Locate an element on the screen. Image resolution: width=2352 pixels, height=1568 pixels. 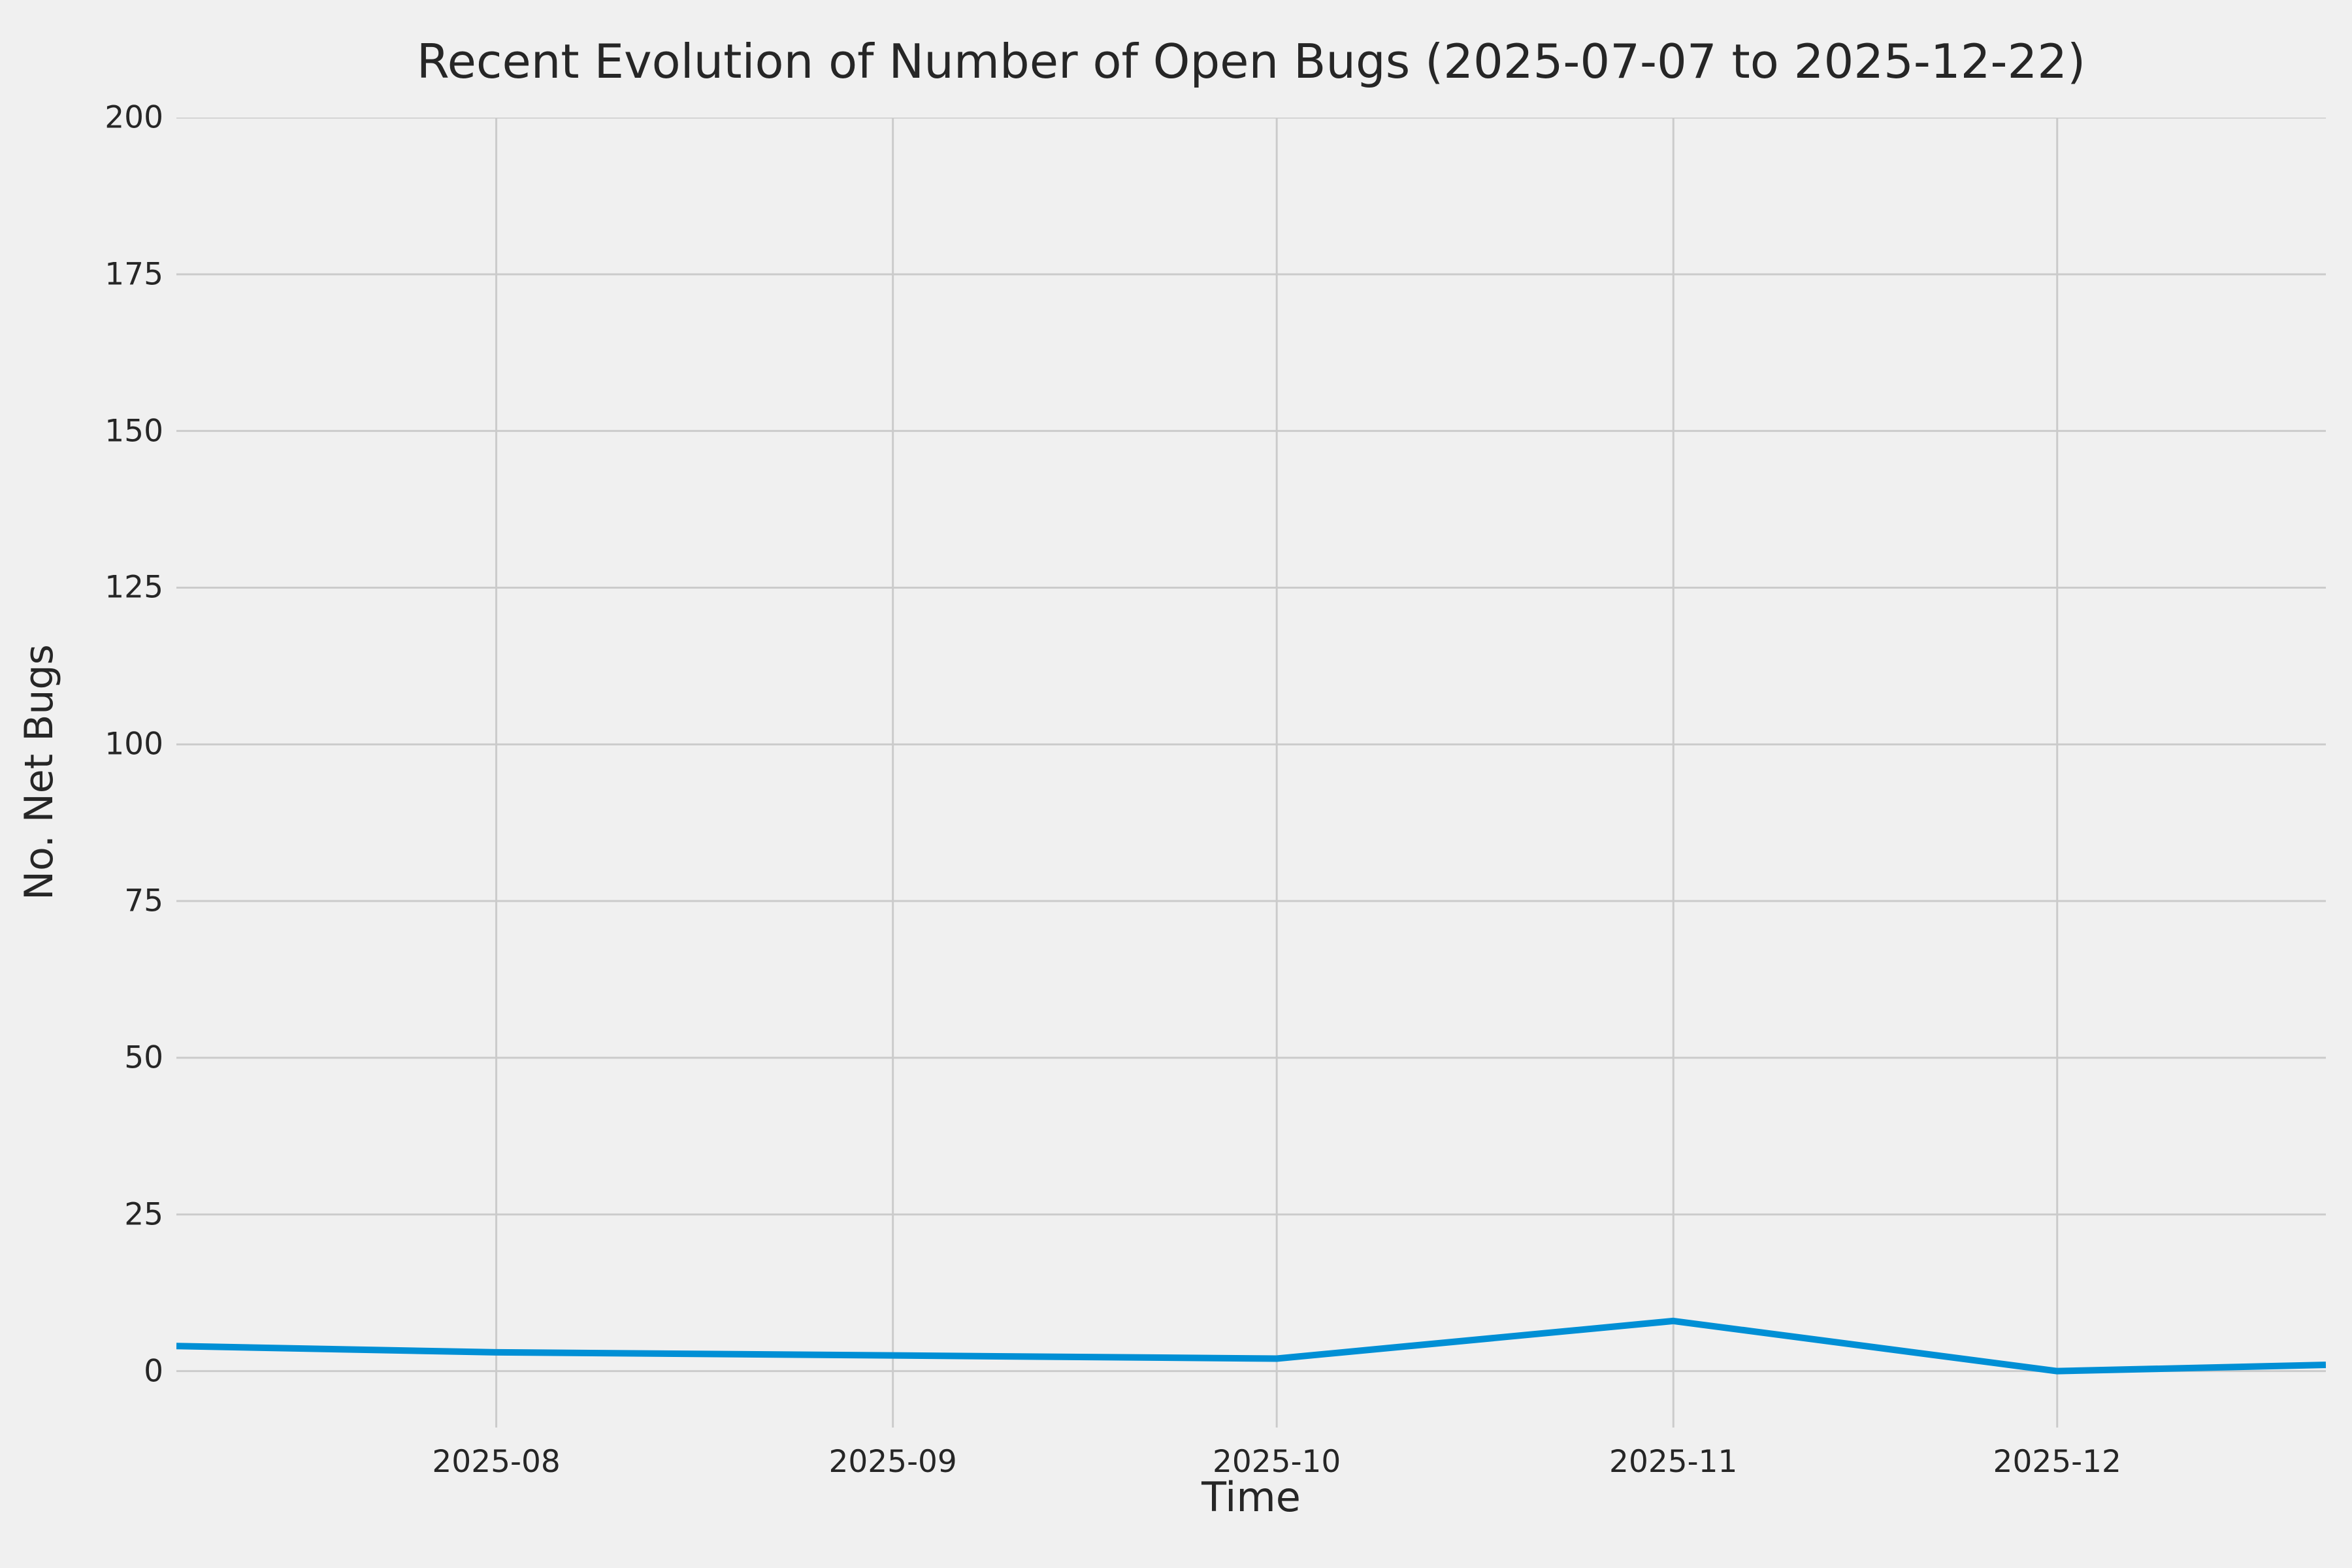
y-tick-label: 0 is located at coordinates (153, 1371).